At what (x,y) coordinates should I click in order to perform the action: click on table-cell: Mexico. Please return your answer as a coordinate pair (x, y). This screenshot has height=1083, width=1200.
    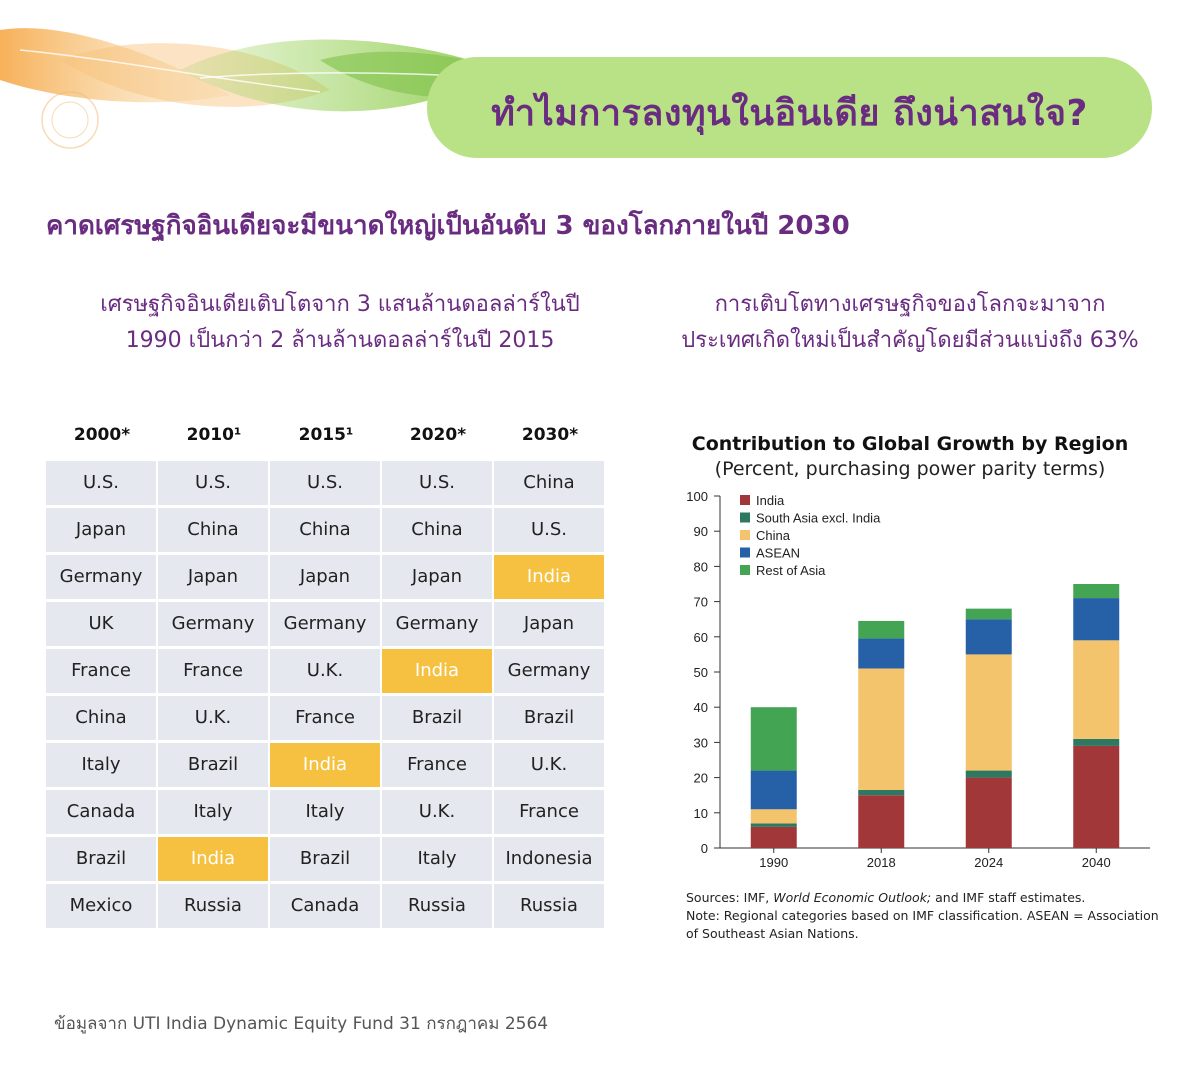
    Looking at the image, I should click on (101, 906).